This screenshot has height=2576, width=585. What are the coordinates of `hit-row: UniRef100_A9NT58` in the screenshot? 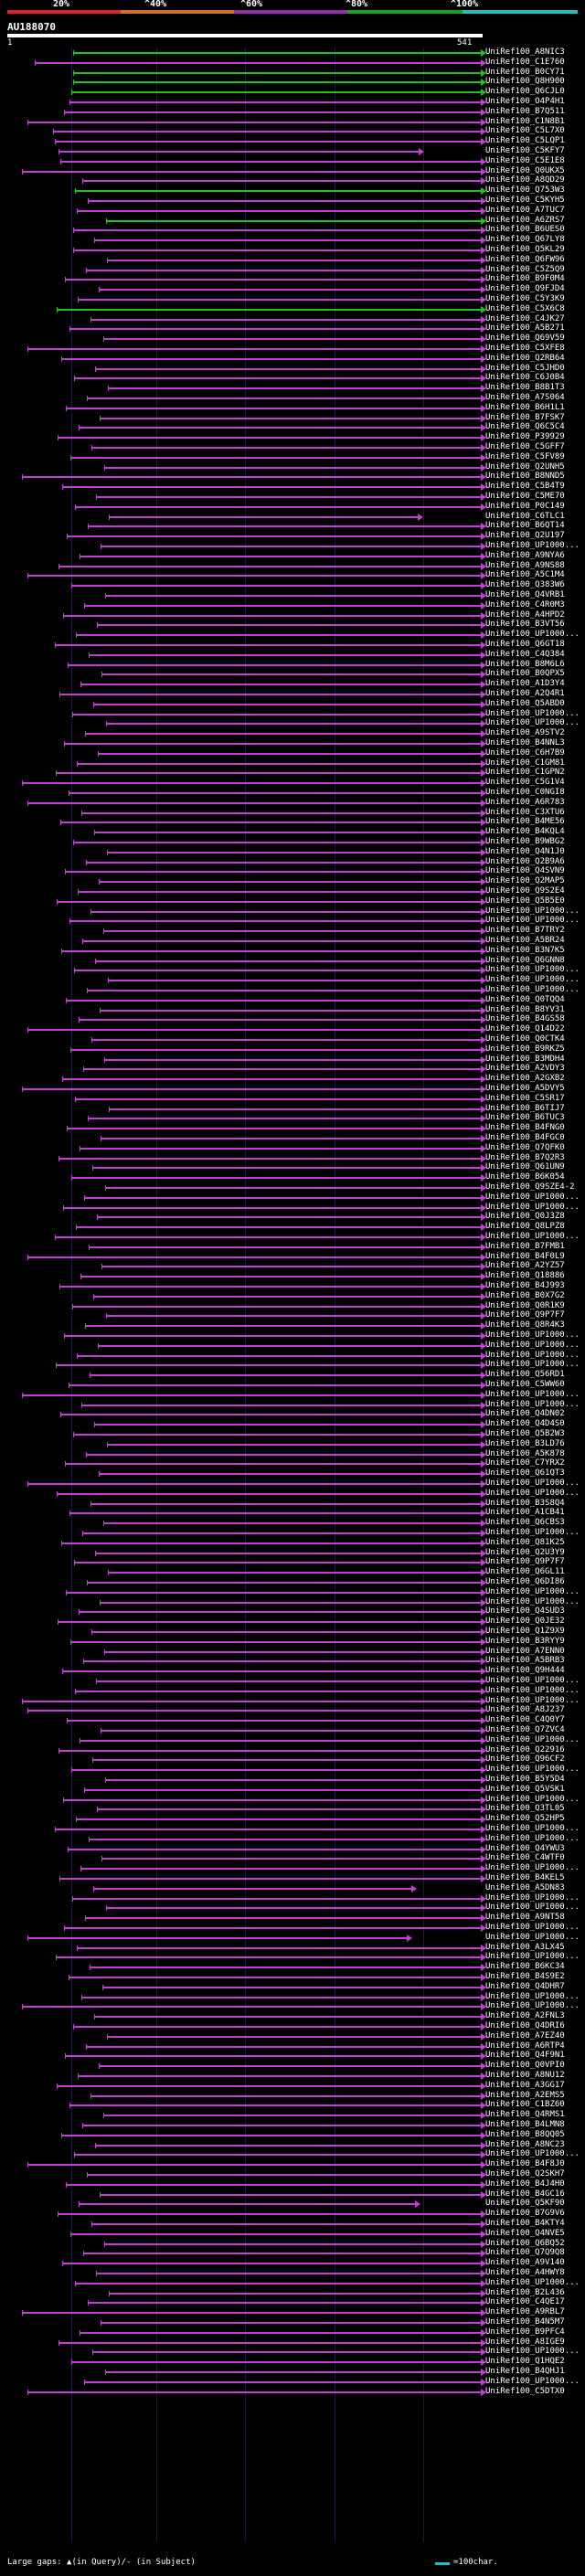 It's located at (293, 1918).